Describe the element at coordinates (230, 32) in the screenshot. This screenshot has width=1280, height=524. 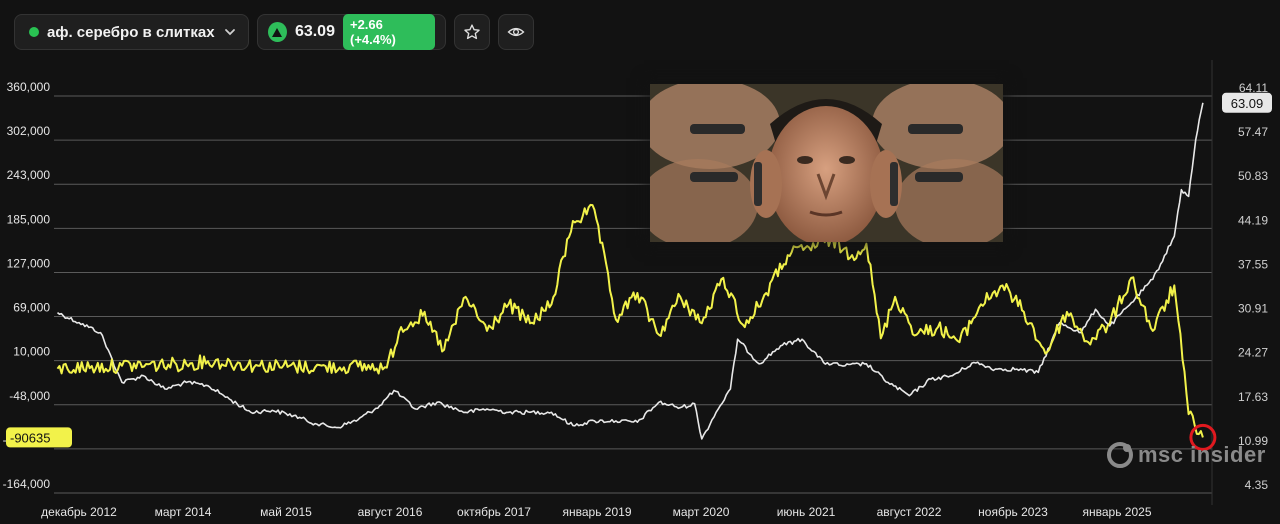
I see `chevron-down-icon` at that location.